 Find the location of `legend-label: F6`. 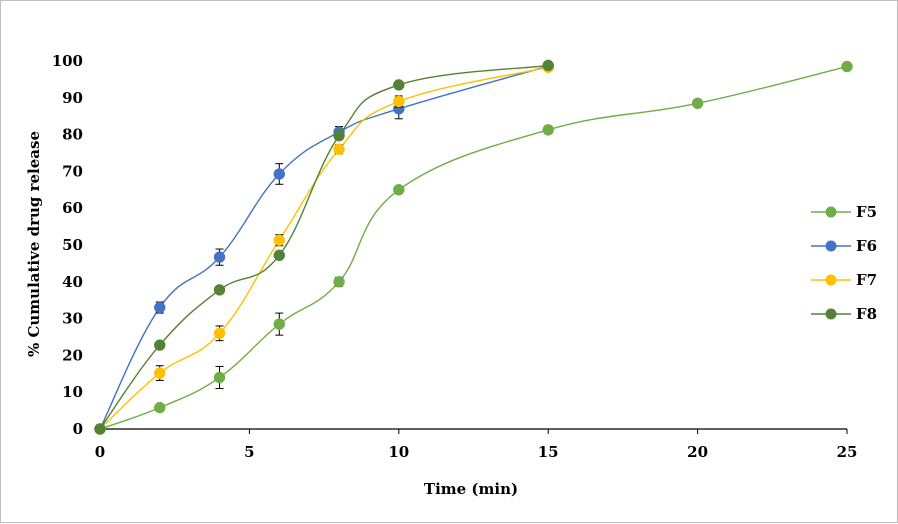

legend-label: F6 is located at coordinates (866, 246).